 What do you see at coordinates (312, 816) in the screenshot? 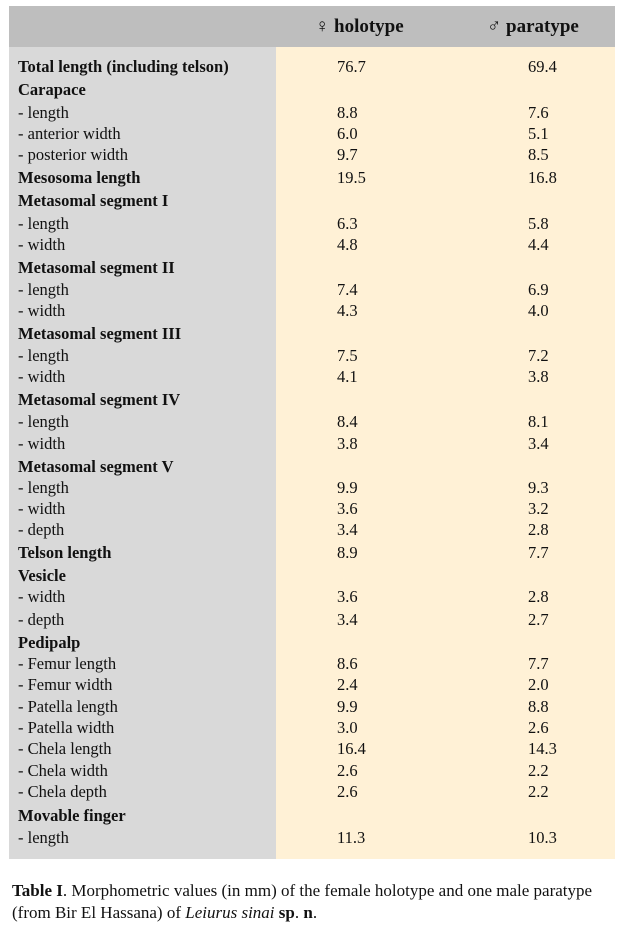
I see `table-row: Movable finger` at bounding box center [312, 816].